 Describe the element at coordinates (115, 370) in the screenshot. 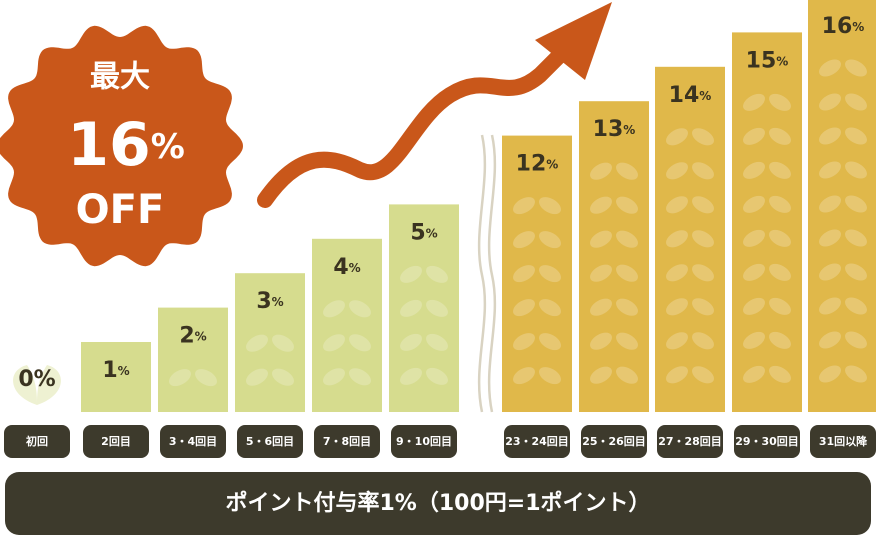

I see `value-label: 1%` at that location.